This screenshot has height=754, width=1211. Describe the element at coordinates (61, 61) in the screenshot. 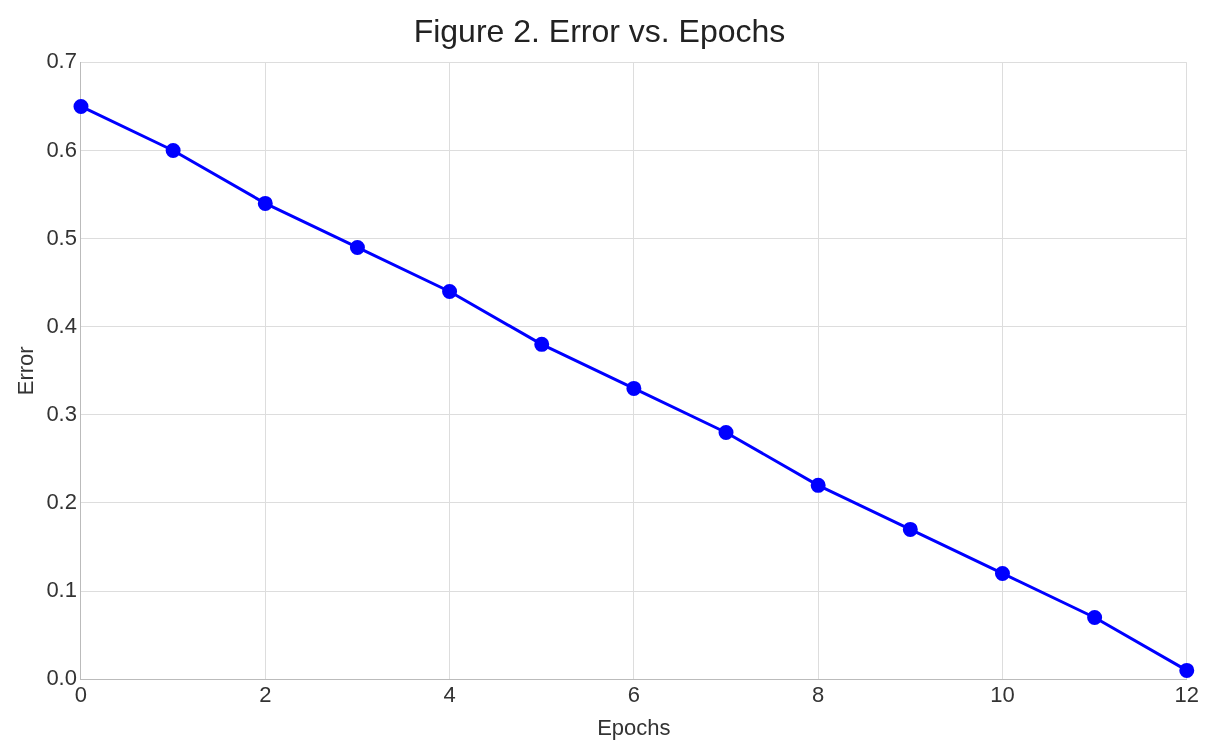

I see `y-tick-label: 0.7` at that location.